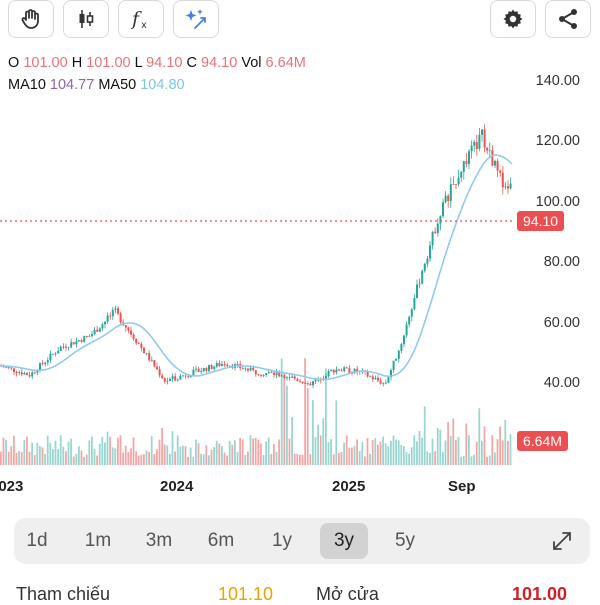  What do you see at coordinates (282, 540) in the screenshot?
I see `range-1y: 1y` at bounding box center [282, 540].